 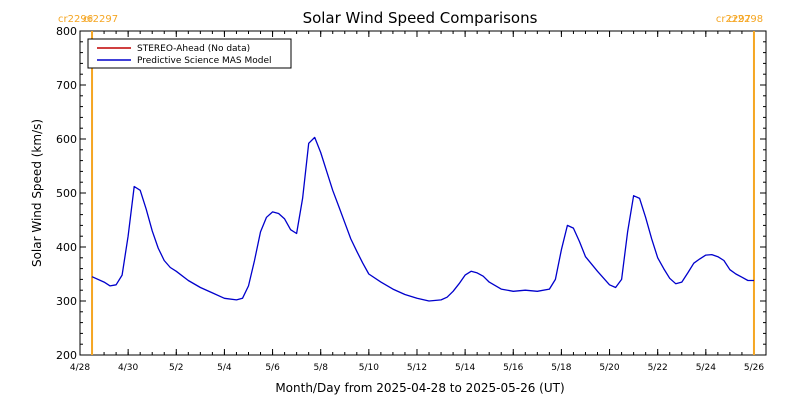 I want to click on x-tick-label: 5/2, so click(x=176, y=368).